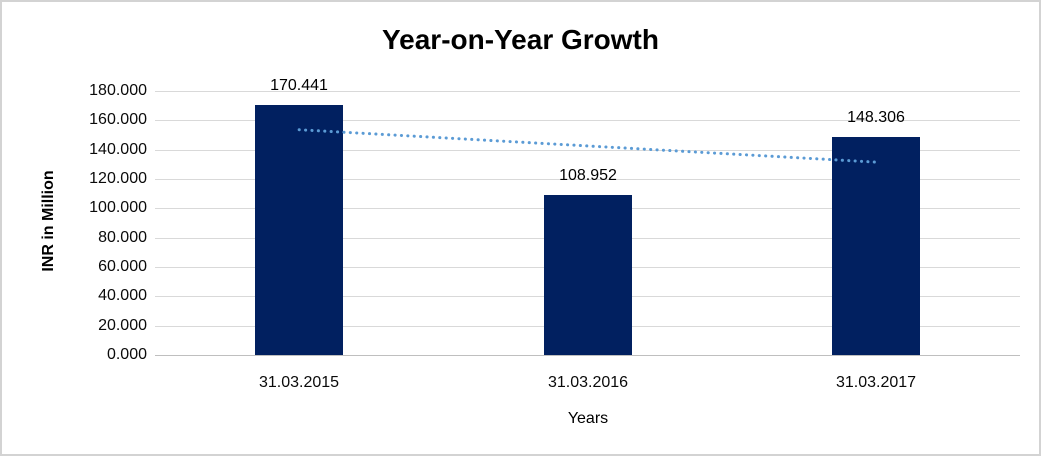 The image size is (1041, 456). I want to click on y-tick-label: 180.000, so click(118, 90).